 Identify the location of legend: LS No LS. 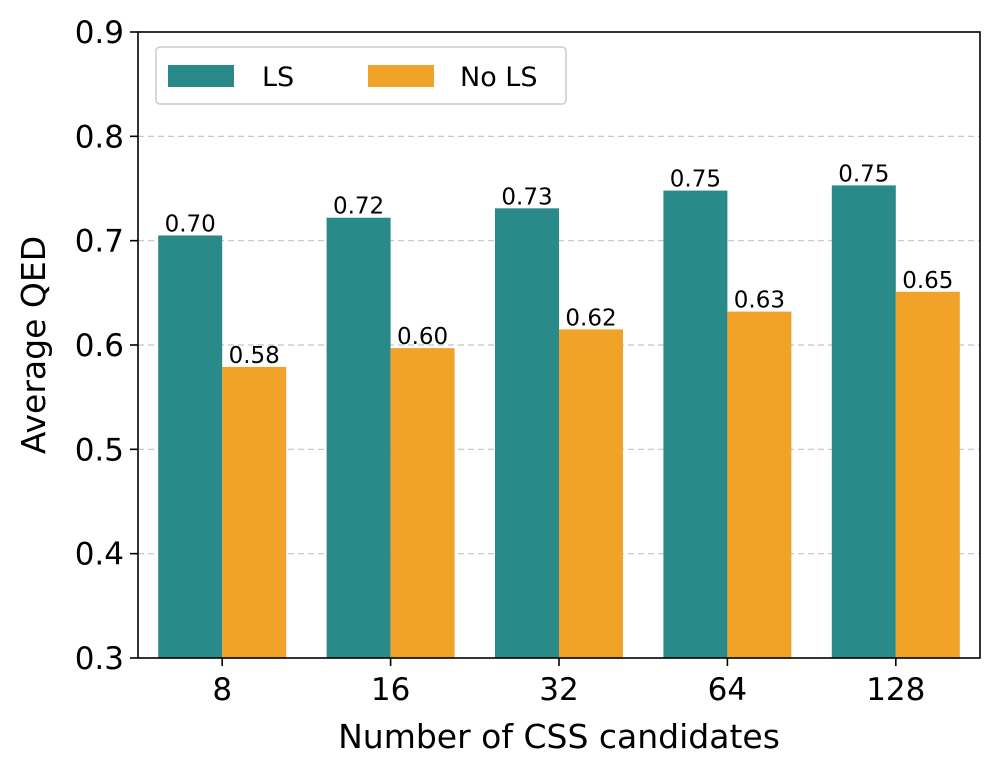
(361, 75).